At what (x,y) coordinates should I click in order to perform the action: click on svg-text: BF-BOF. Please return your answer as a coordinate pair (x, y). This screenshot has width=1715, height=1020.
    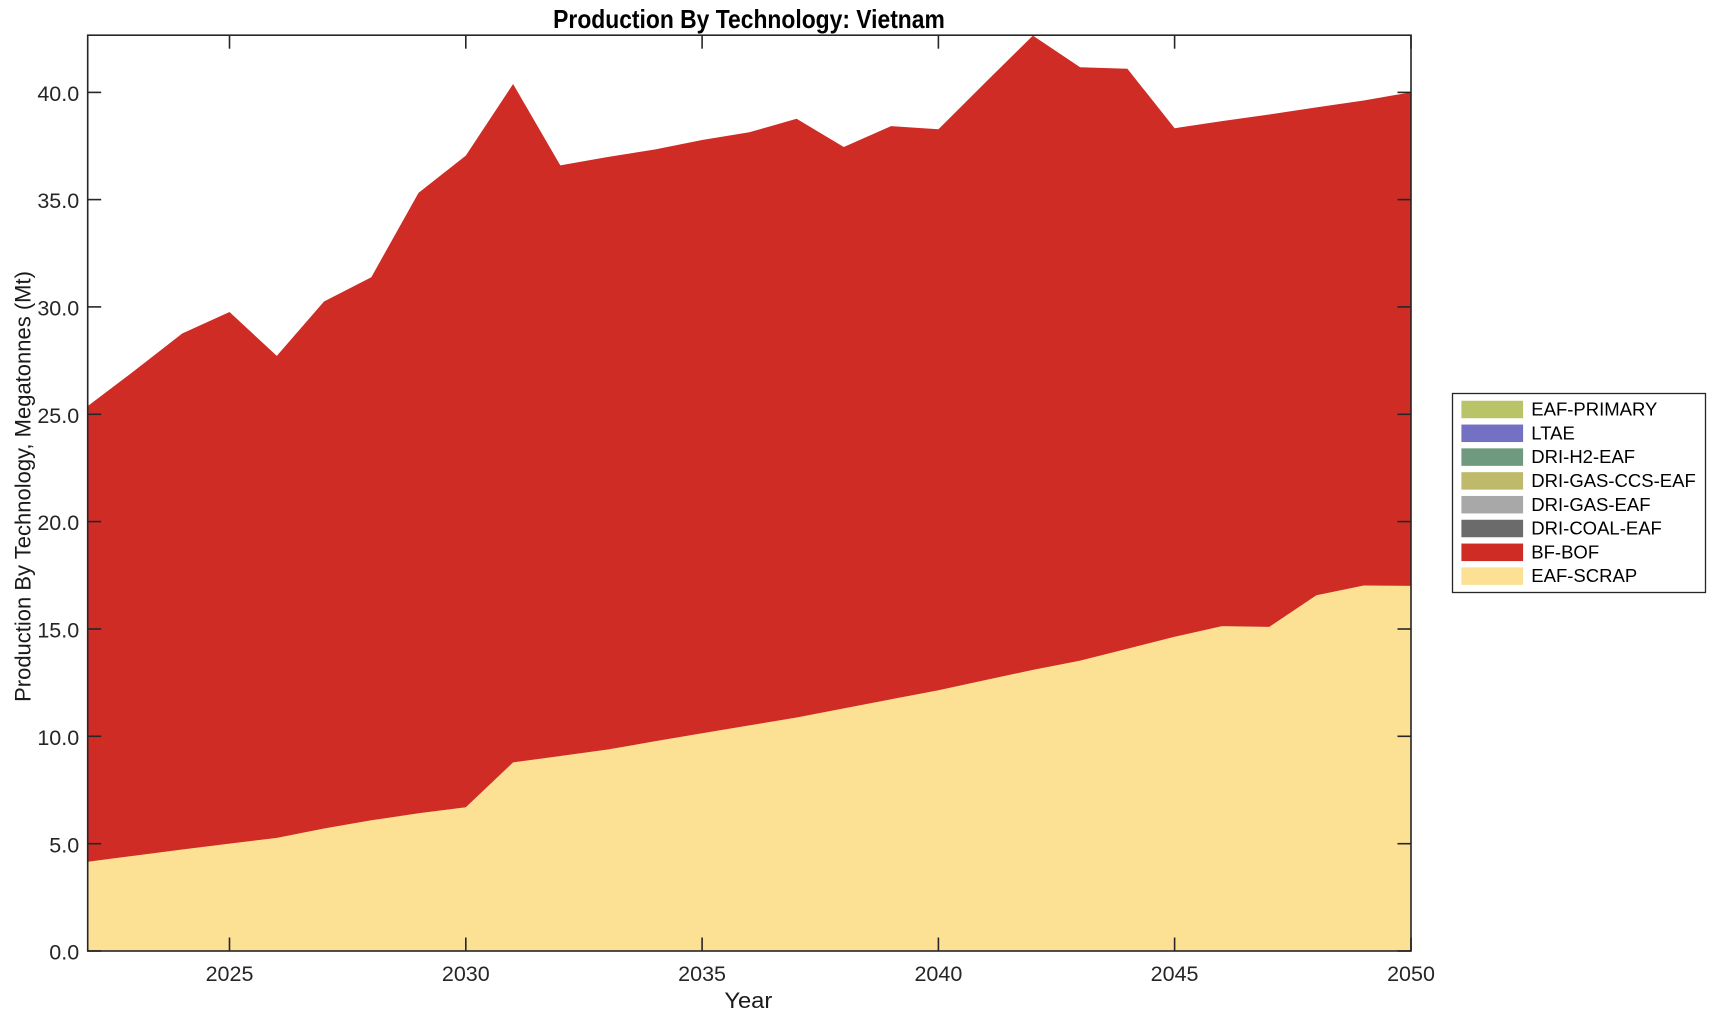
    Looking at the image, I should click on (1565, 551).